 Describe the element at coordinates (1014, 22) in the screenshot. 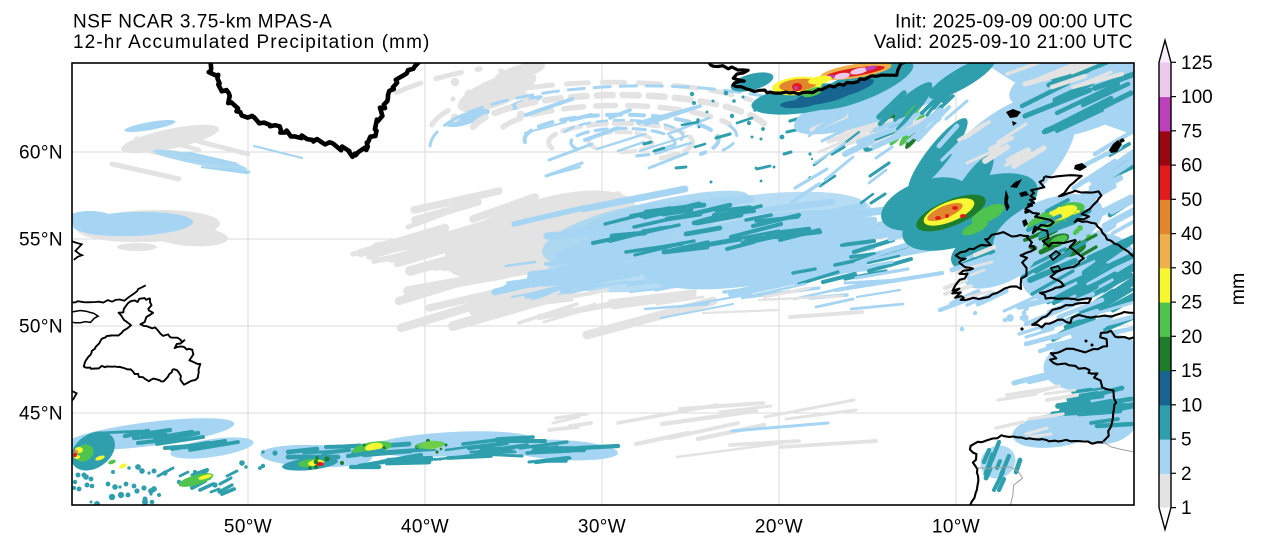

I see `svg-text: Init: 2025-09-09 00:00 UTC` at that location.